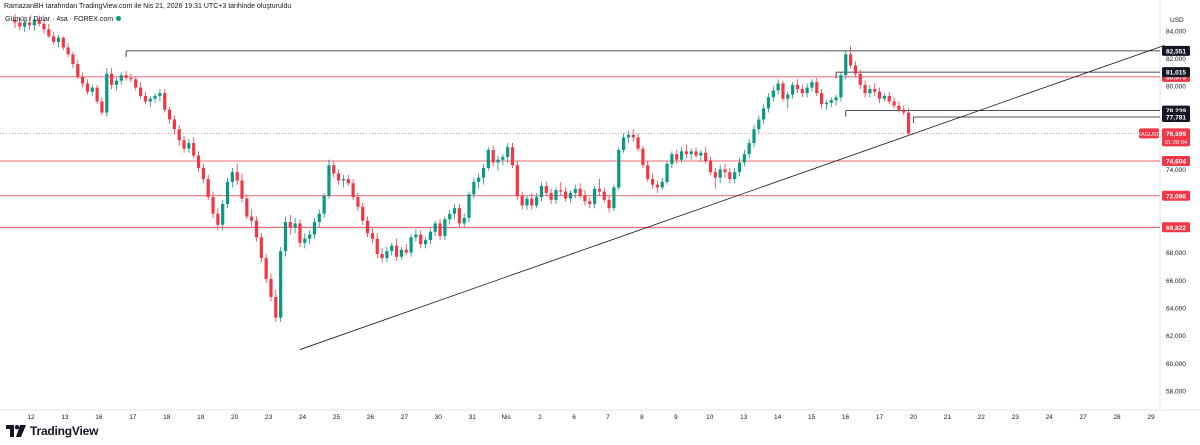 Image resolution: width=1200 pixels, height=445 pixels. Describe the element at coordinates (1176, 253) in the screenshot. I see `y-tick-label: 68,000` at that location.